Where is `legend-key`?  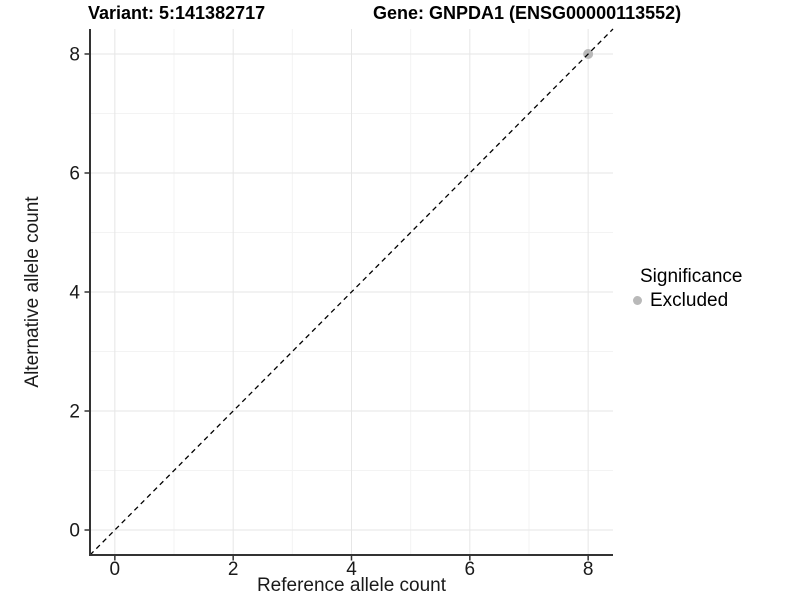
legend-key is located at coordinates (637, 301).